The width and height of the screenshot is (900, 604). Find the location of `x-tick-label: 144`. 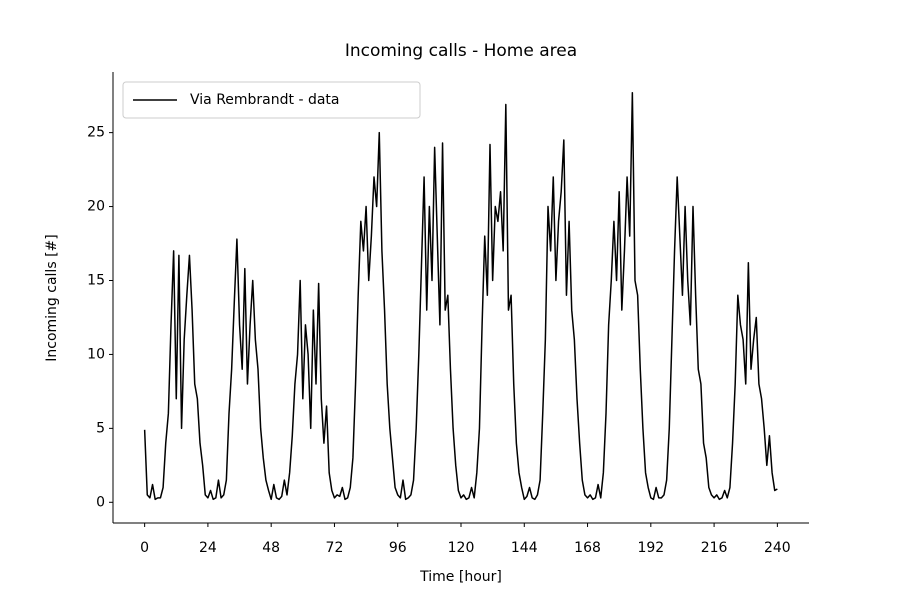

x-tick-label: 144 is located at coordinates (524, 548).